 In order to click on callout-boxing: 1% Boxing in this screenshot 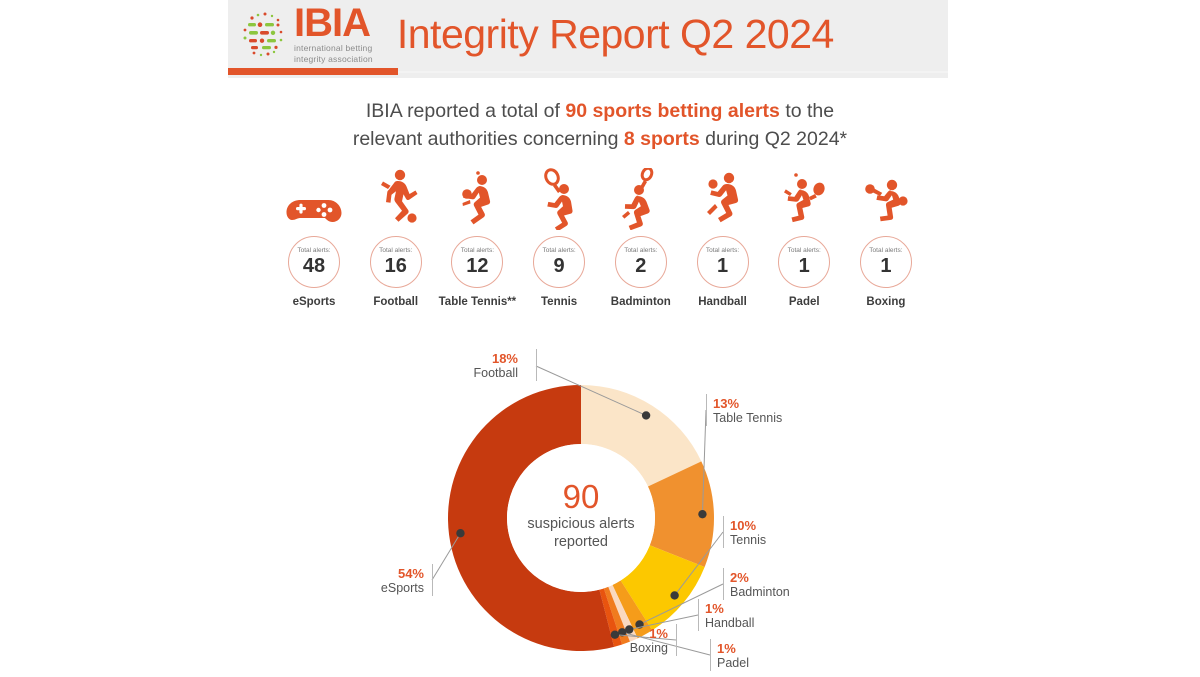, I will do `click(634, 641)`.